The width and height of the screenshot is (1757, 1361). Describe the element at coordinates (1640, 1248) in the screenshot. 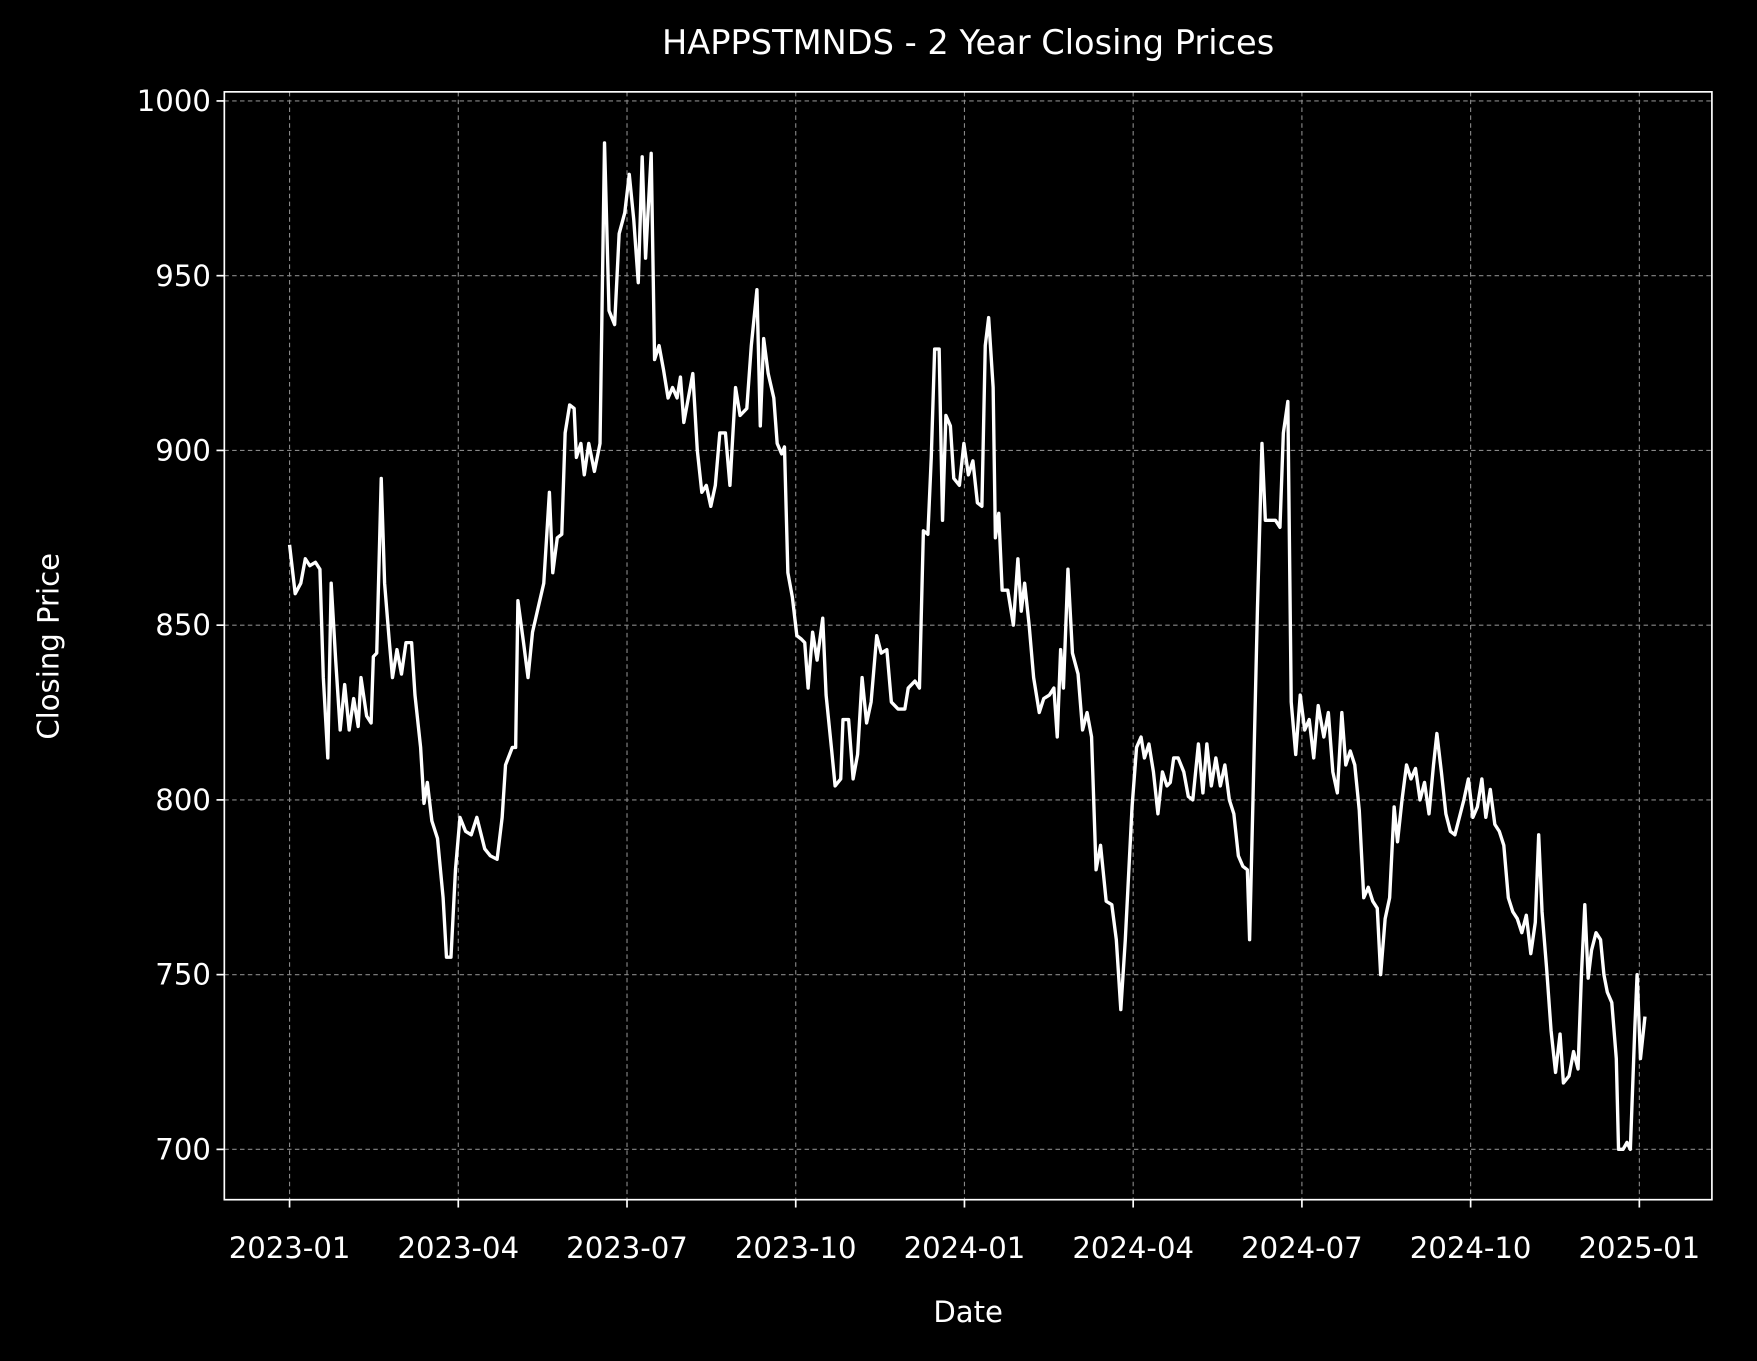

I see `x-tick-label: 2025-01` at that location.